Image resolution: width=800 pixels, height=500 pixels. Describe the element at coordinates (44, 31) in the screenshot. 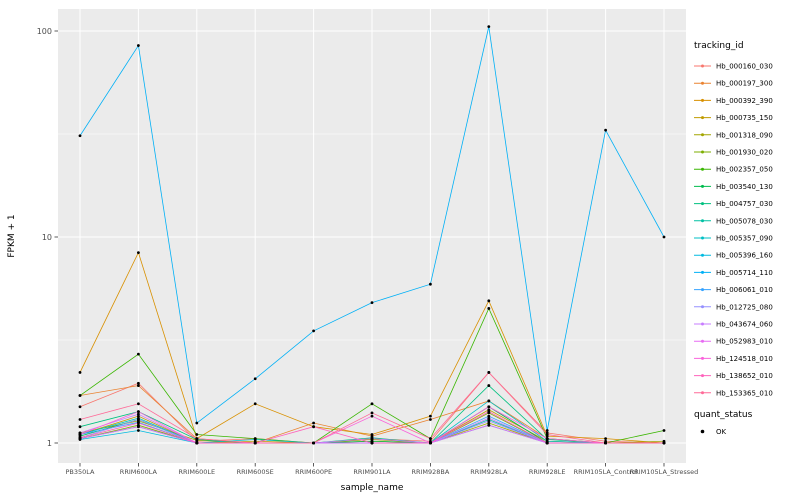

I see `y-tick-label: 100` at that location.